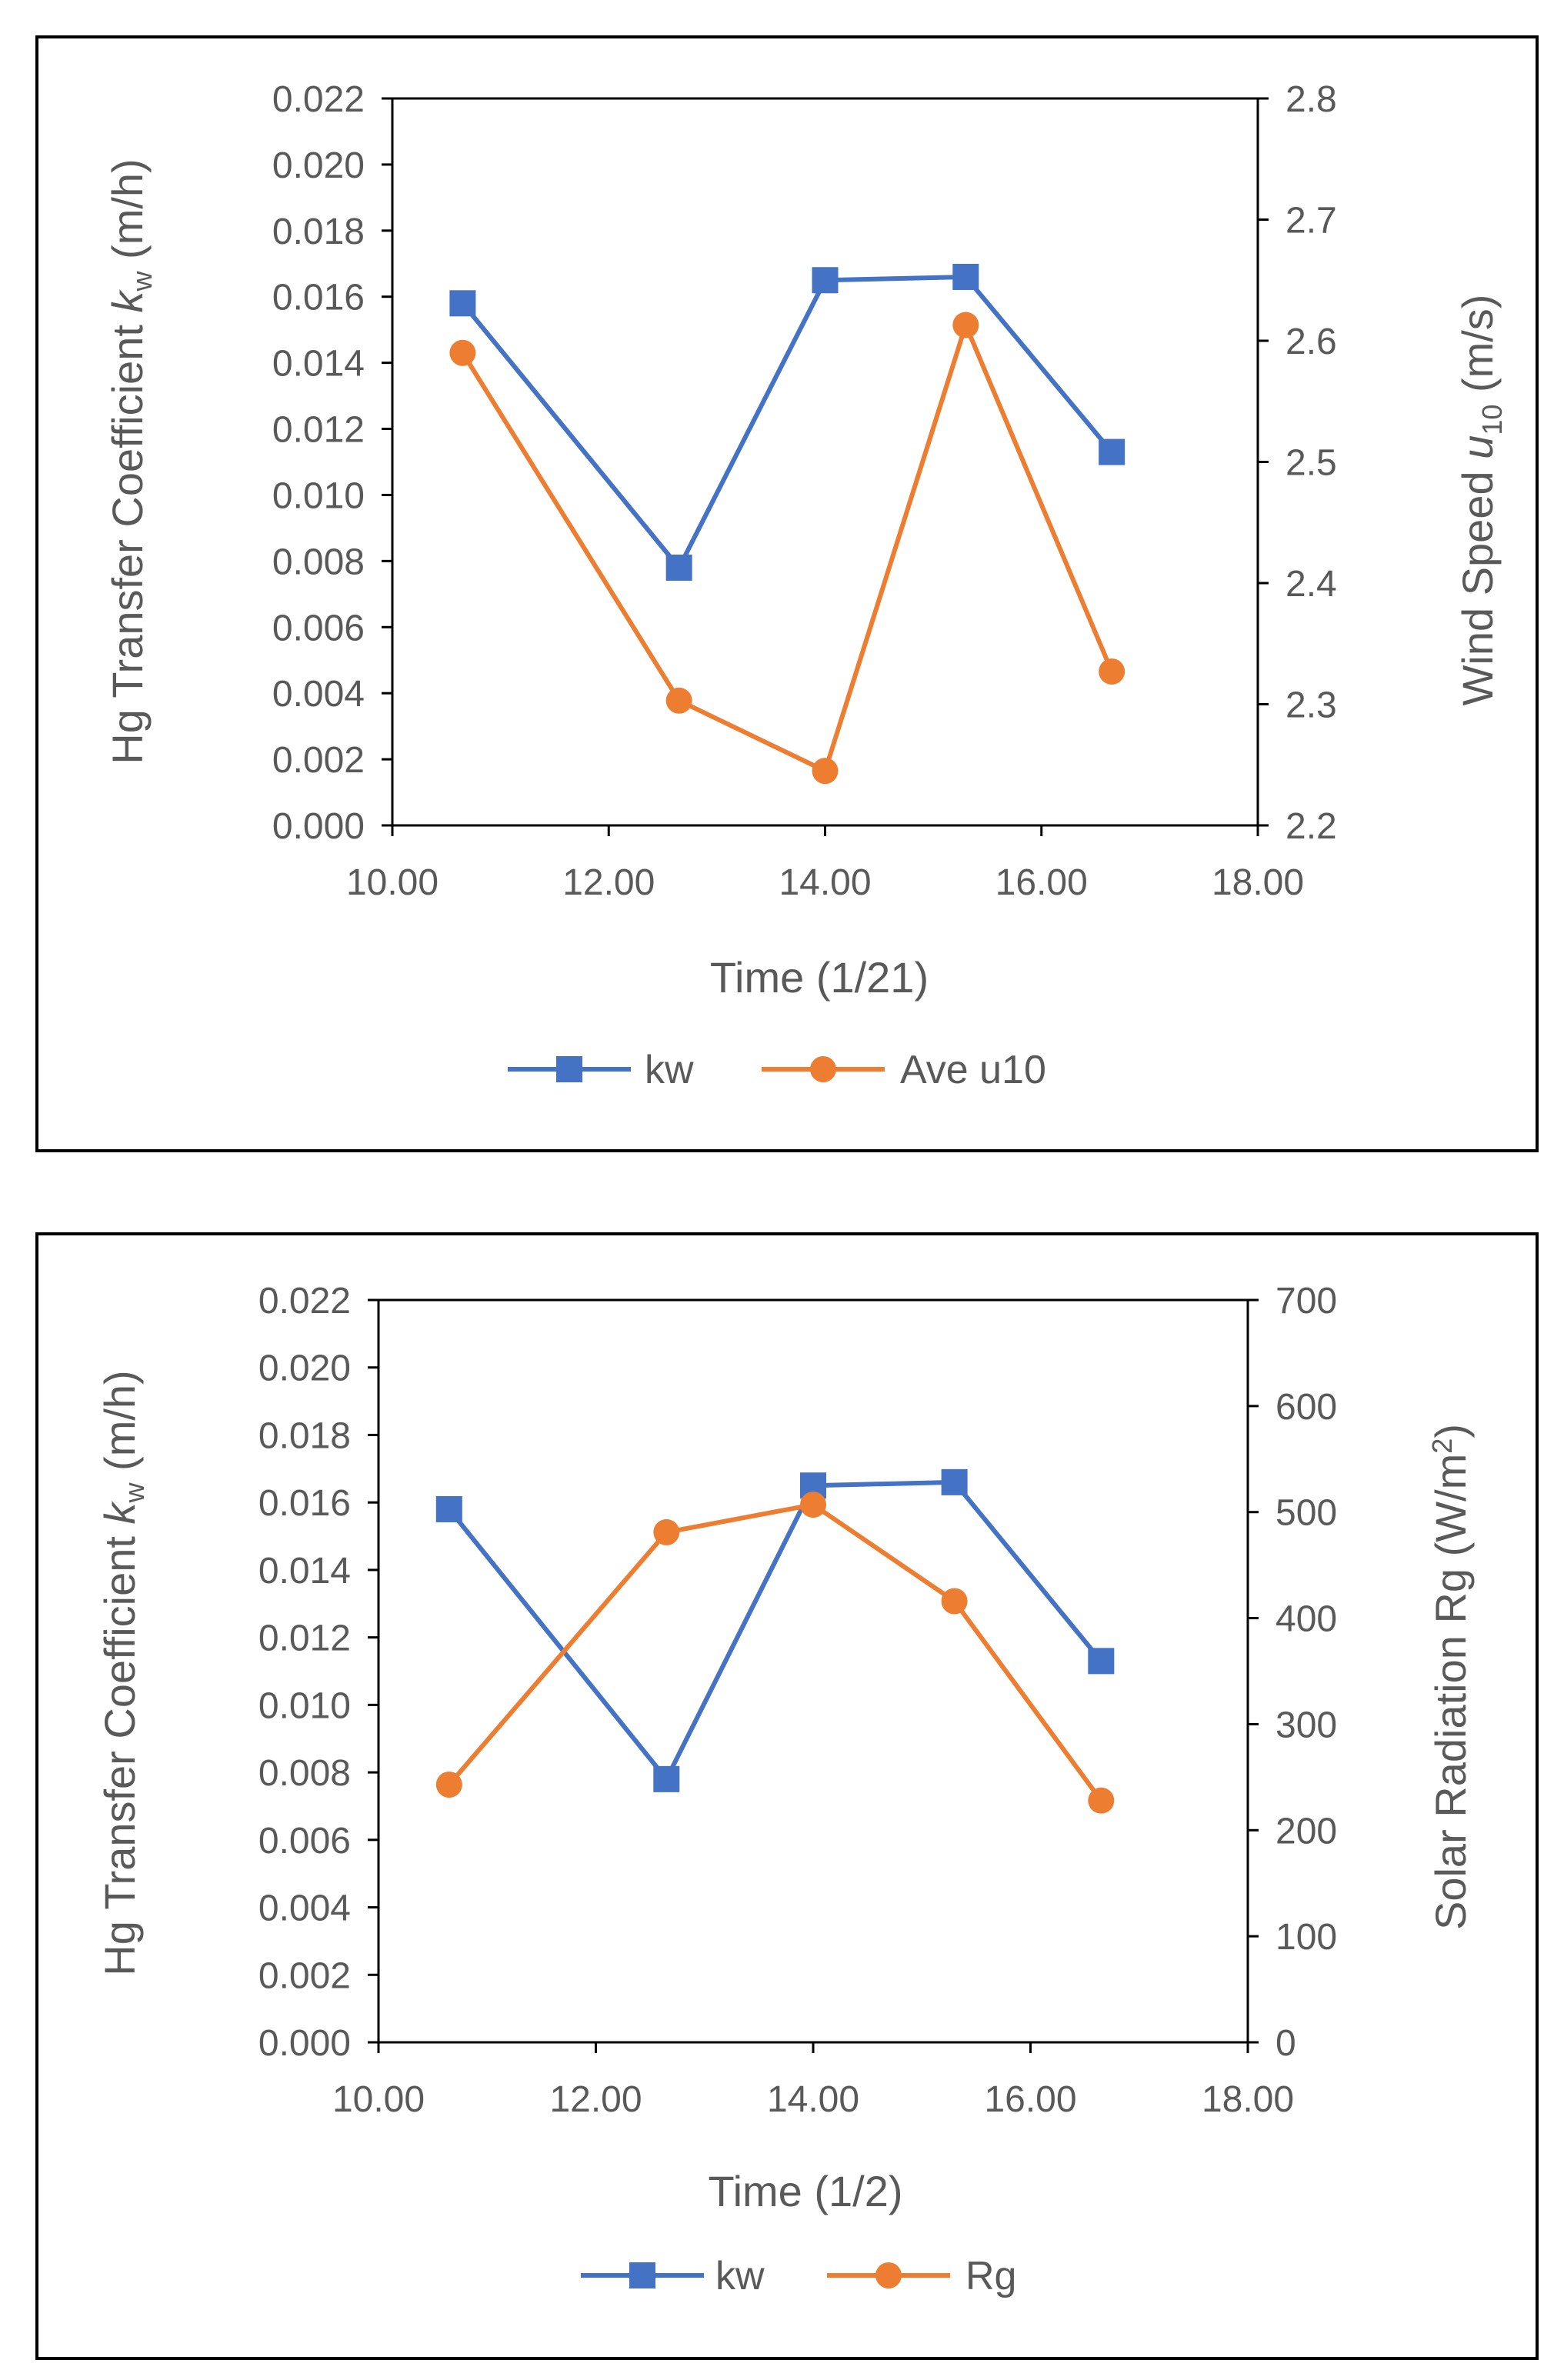 The width and height of the screenshot is (1564, 2380). I want to click on right-tick-label: 200, so click(1306, 1832).